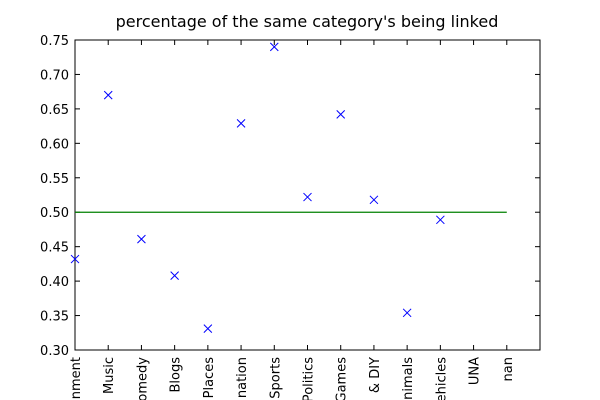  Describe the element at coordinates (54, 144) in the screenshot. I see `y-tick-label: 0.60` at that location.